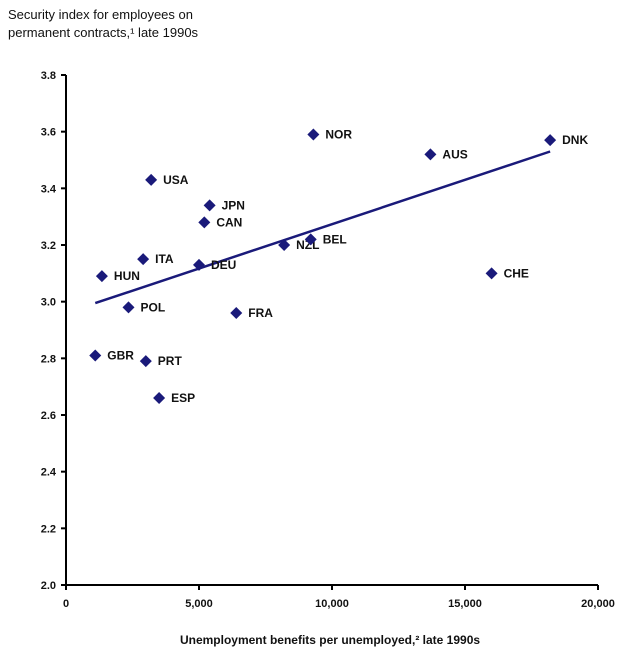 The height and width of the screenshot is (660, 628). Describe the element at coordinates (223, 265) in the screenshot. I see `data-point-label: DEU` at that location.